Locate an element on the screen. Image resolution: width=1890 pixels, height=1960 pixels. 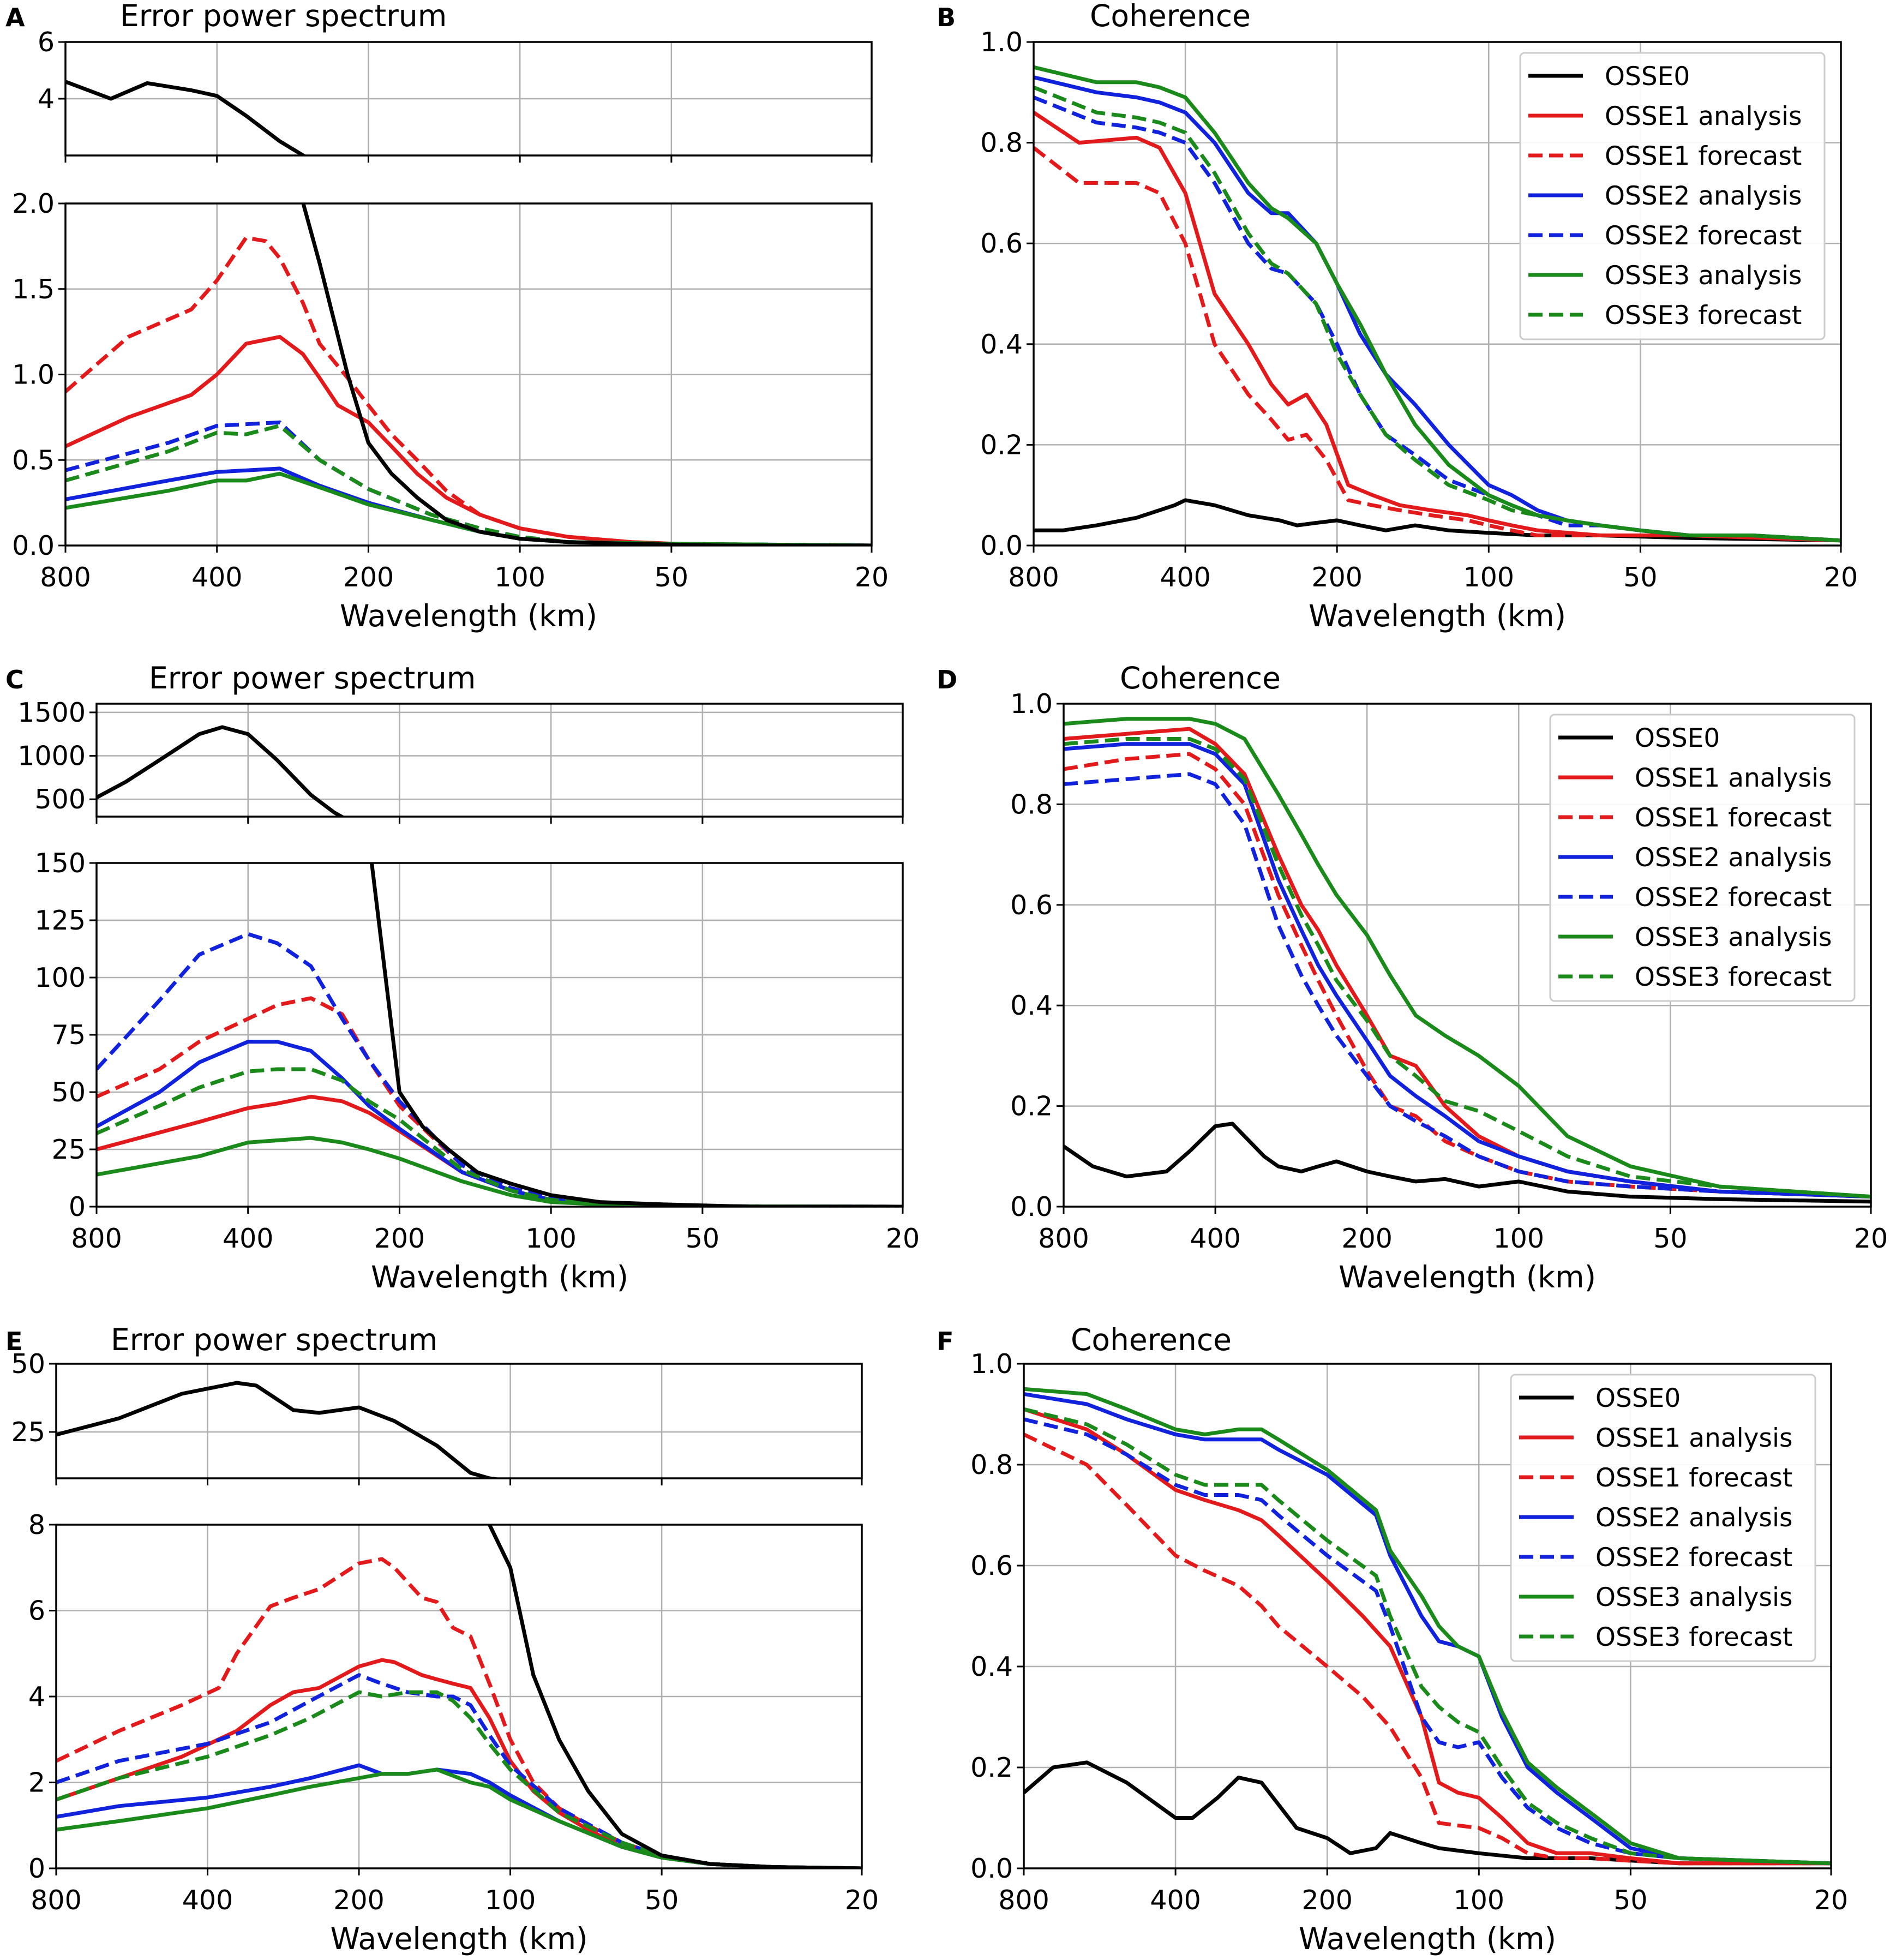
y-tick-label: 2 is located at coordinates (36, 1783).